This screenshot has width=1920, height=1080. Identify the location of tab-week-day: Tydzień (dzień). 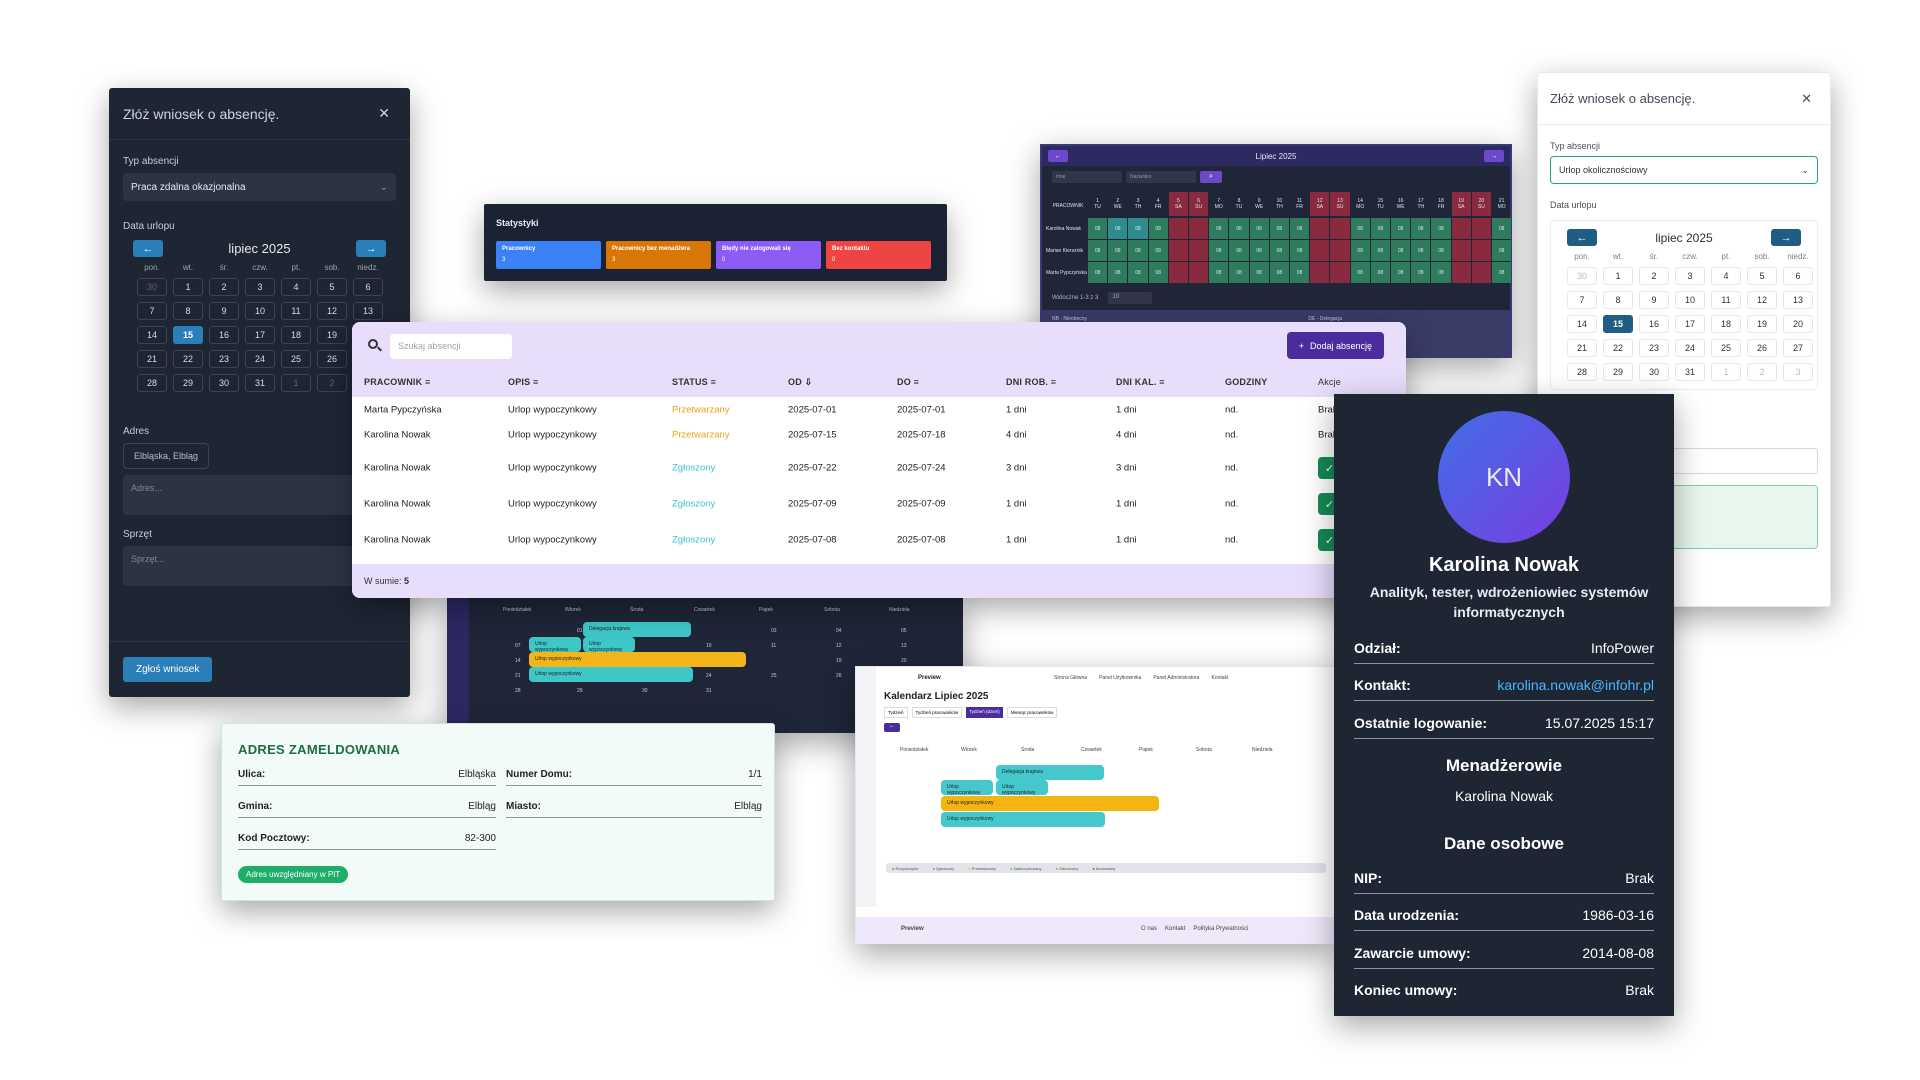
(984, 712).